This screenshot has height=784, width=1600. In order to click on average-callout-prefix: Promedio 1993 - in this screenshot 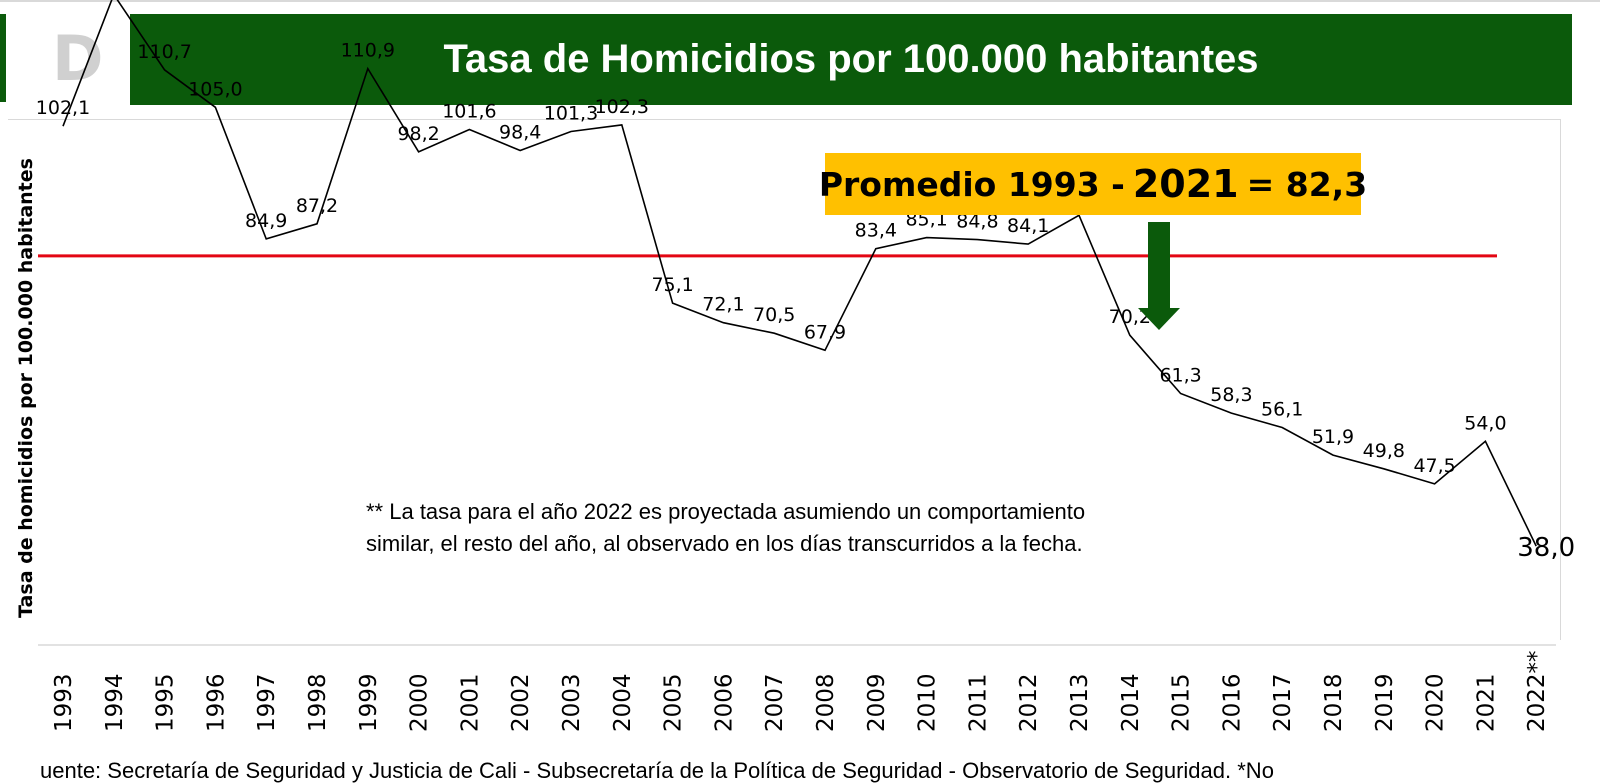, I will do `click(971, 184)`.